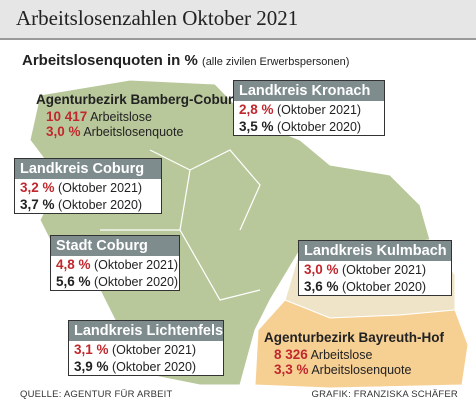  Describe the element at coordinates (146, 331) in the screenshot. I see `box-title: Landkreis Lichtenfels` at that location.